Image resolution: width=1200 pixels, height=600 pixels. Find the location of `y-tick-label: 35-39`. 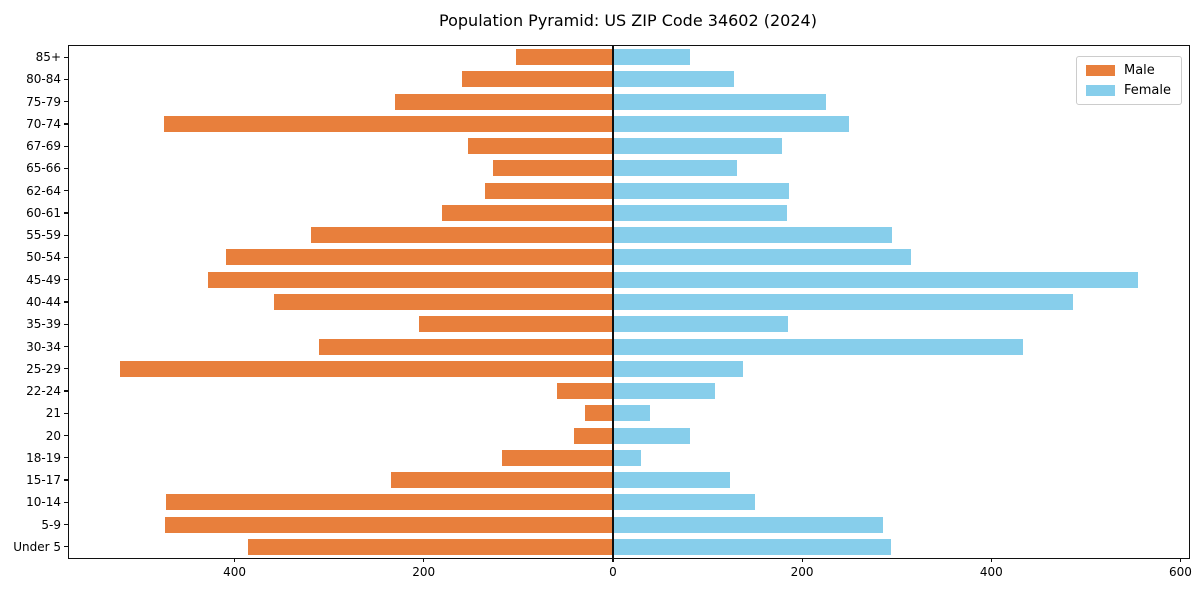

y-tick-label: 35-39 is located at coordinates (43, 324).